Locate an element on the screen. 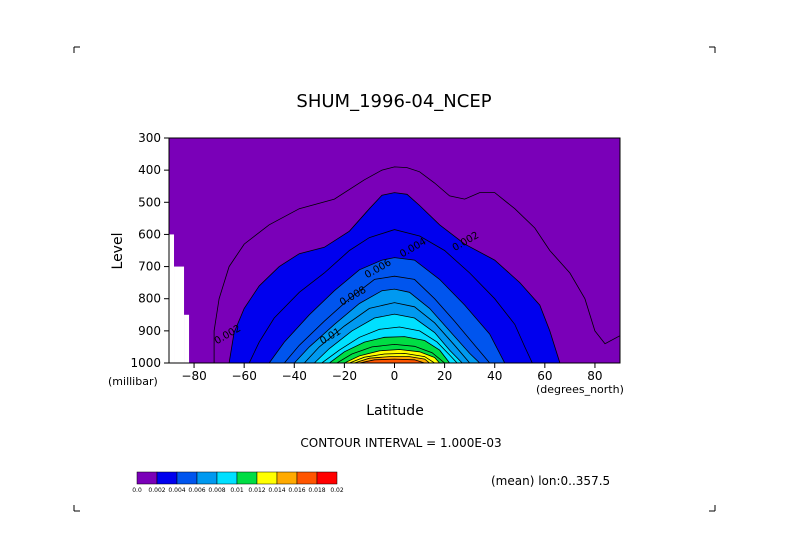 This screenshot has height=558, width=789. colorbar-tick-label: 0.004 is located at coordinates (176, 490).